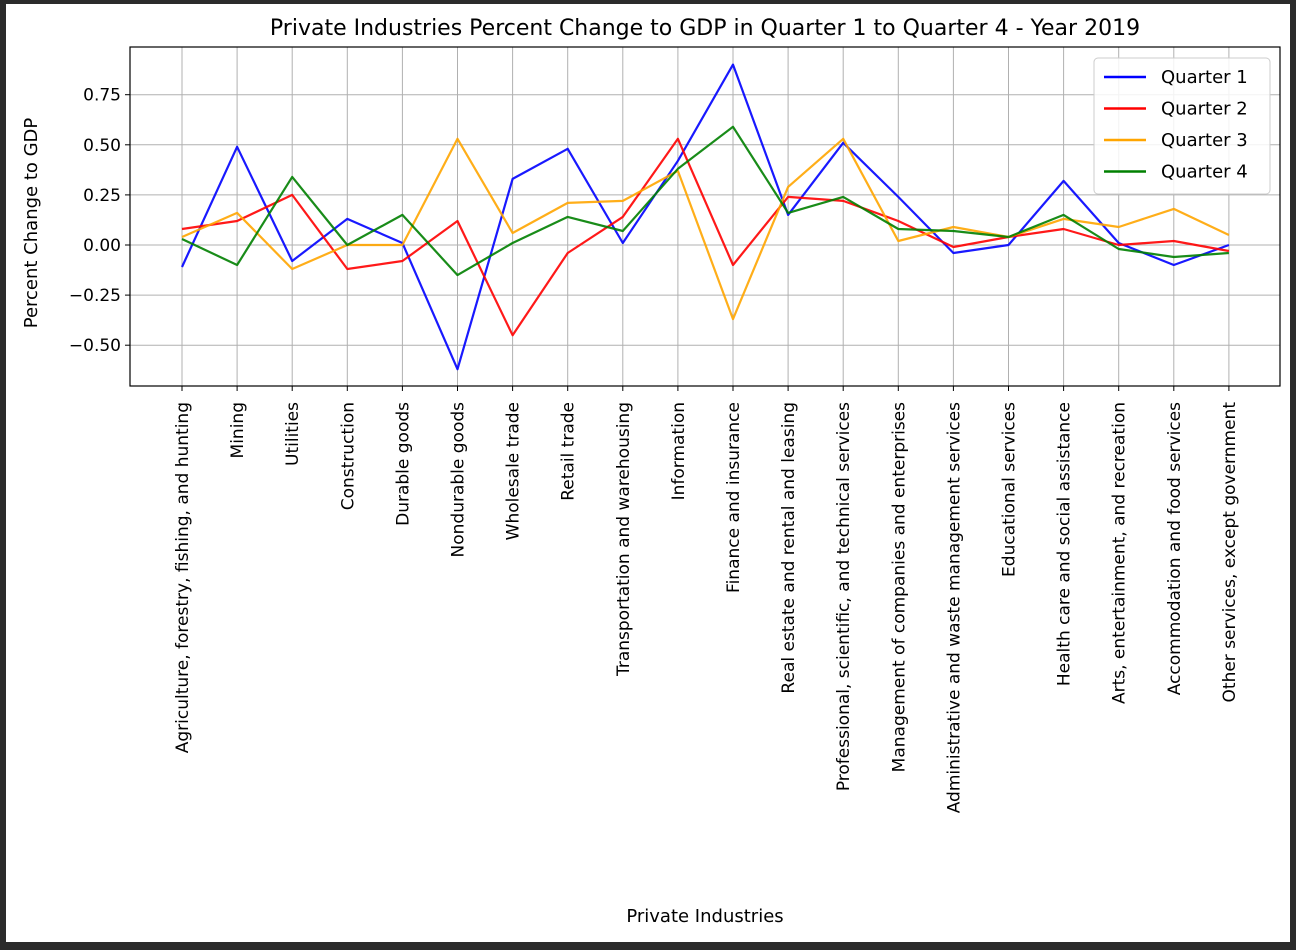 This screenshot has height=950, width=1296. I want to click on legend-box, so click(1182, 126).